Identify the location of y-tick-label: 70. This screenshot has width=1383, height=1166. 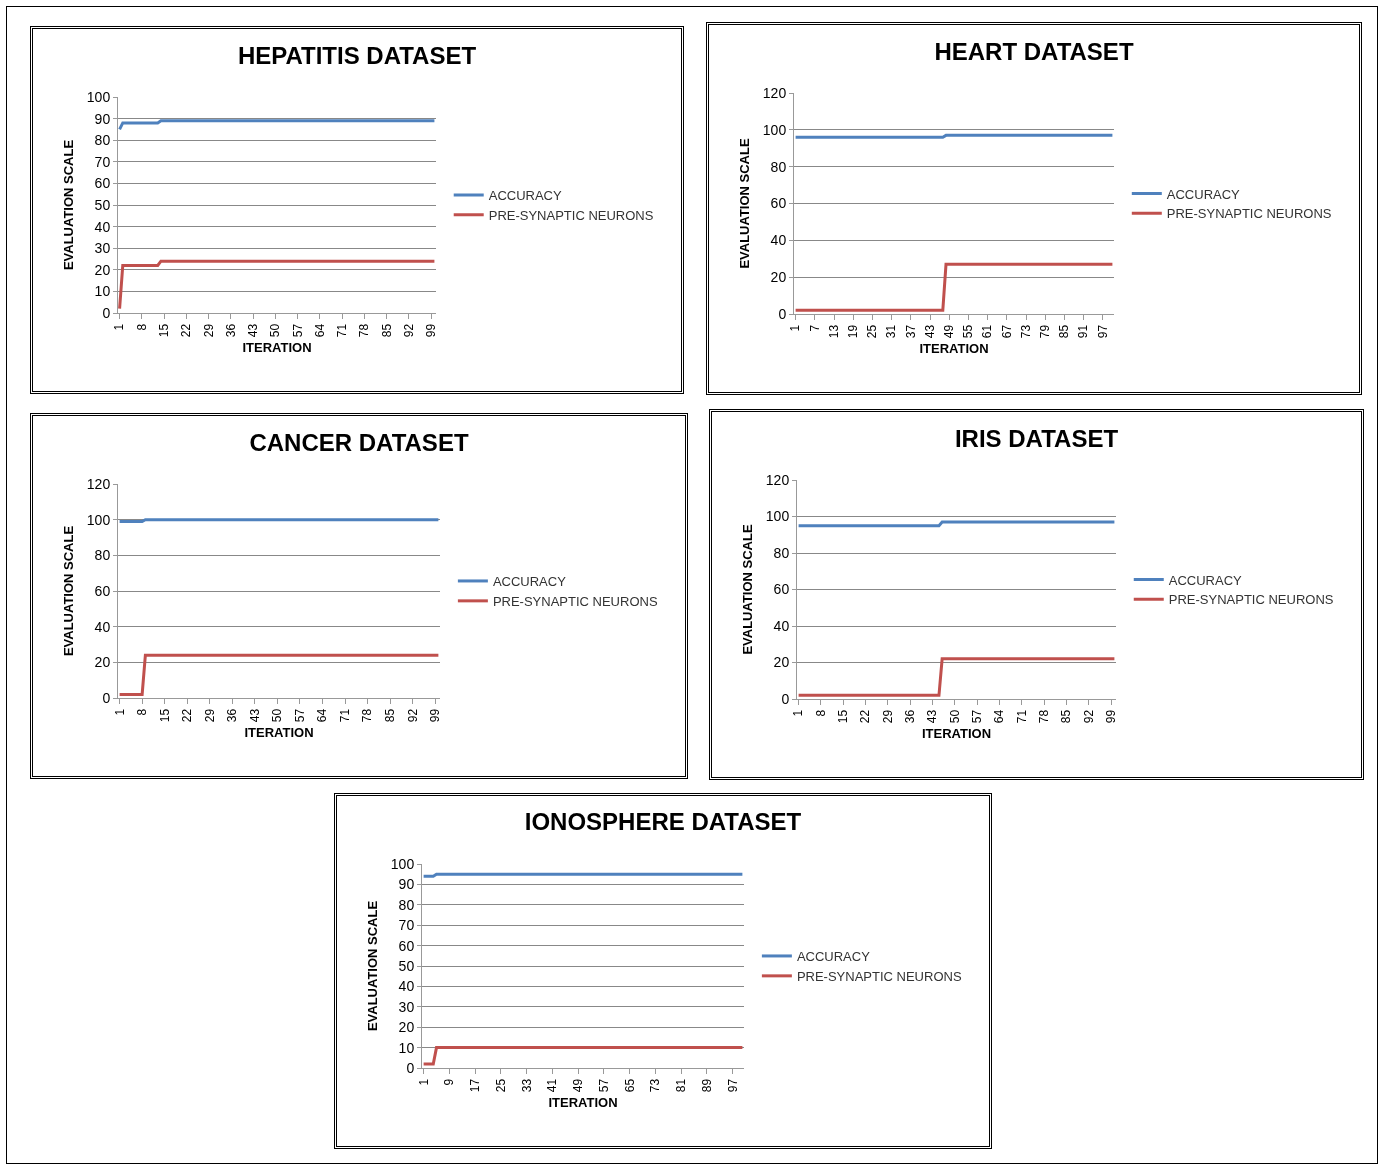
(406, 925).